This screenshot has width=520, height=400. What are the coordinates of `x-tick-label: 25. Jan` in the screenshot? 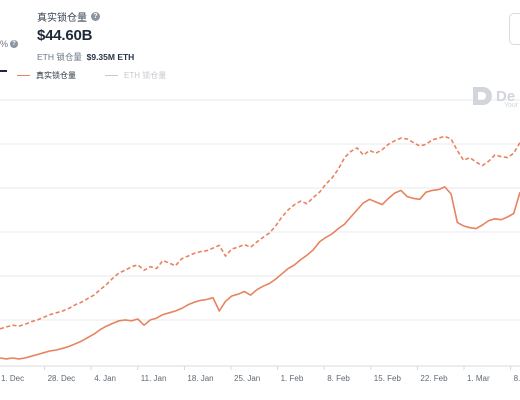 It's located at (247, 378).